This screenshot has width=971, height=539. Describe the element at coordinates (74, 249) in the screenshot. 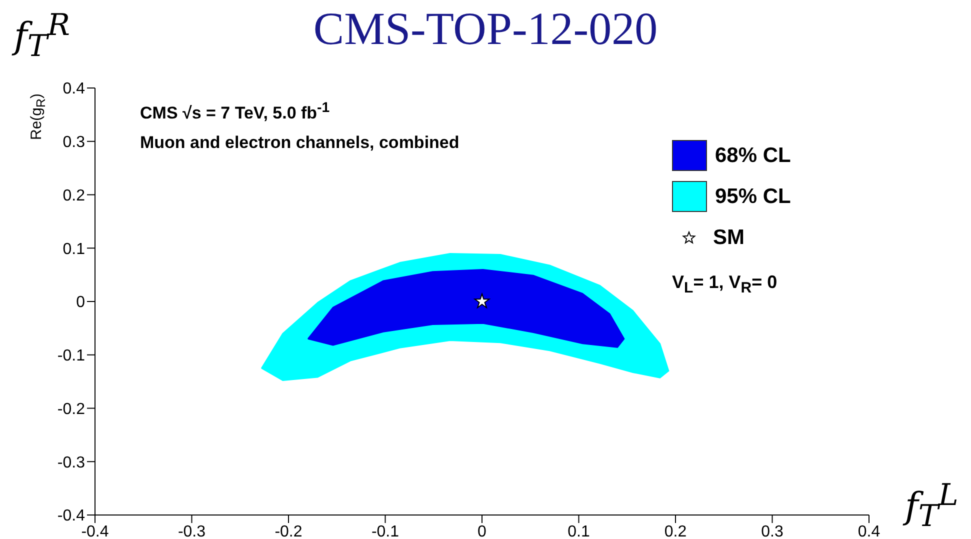

I see `y-tick-label: 0.1` at that location.